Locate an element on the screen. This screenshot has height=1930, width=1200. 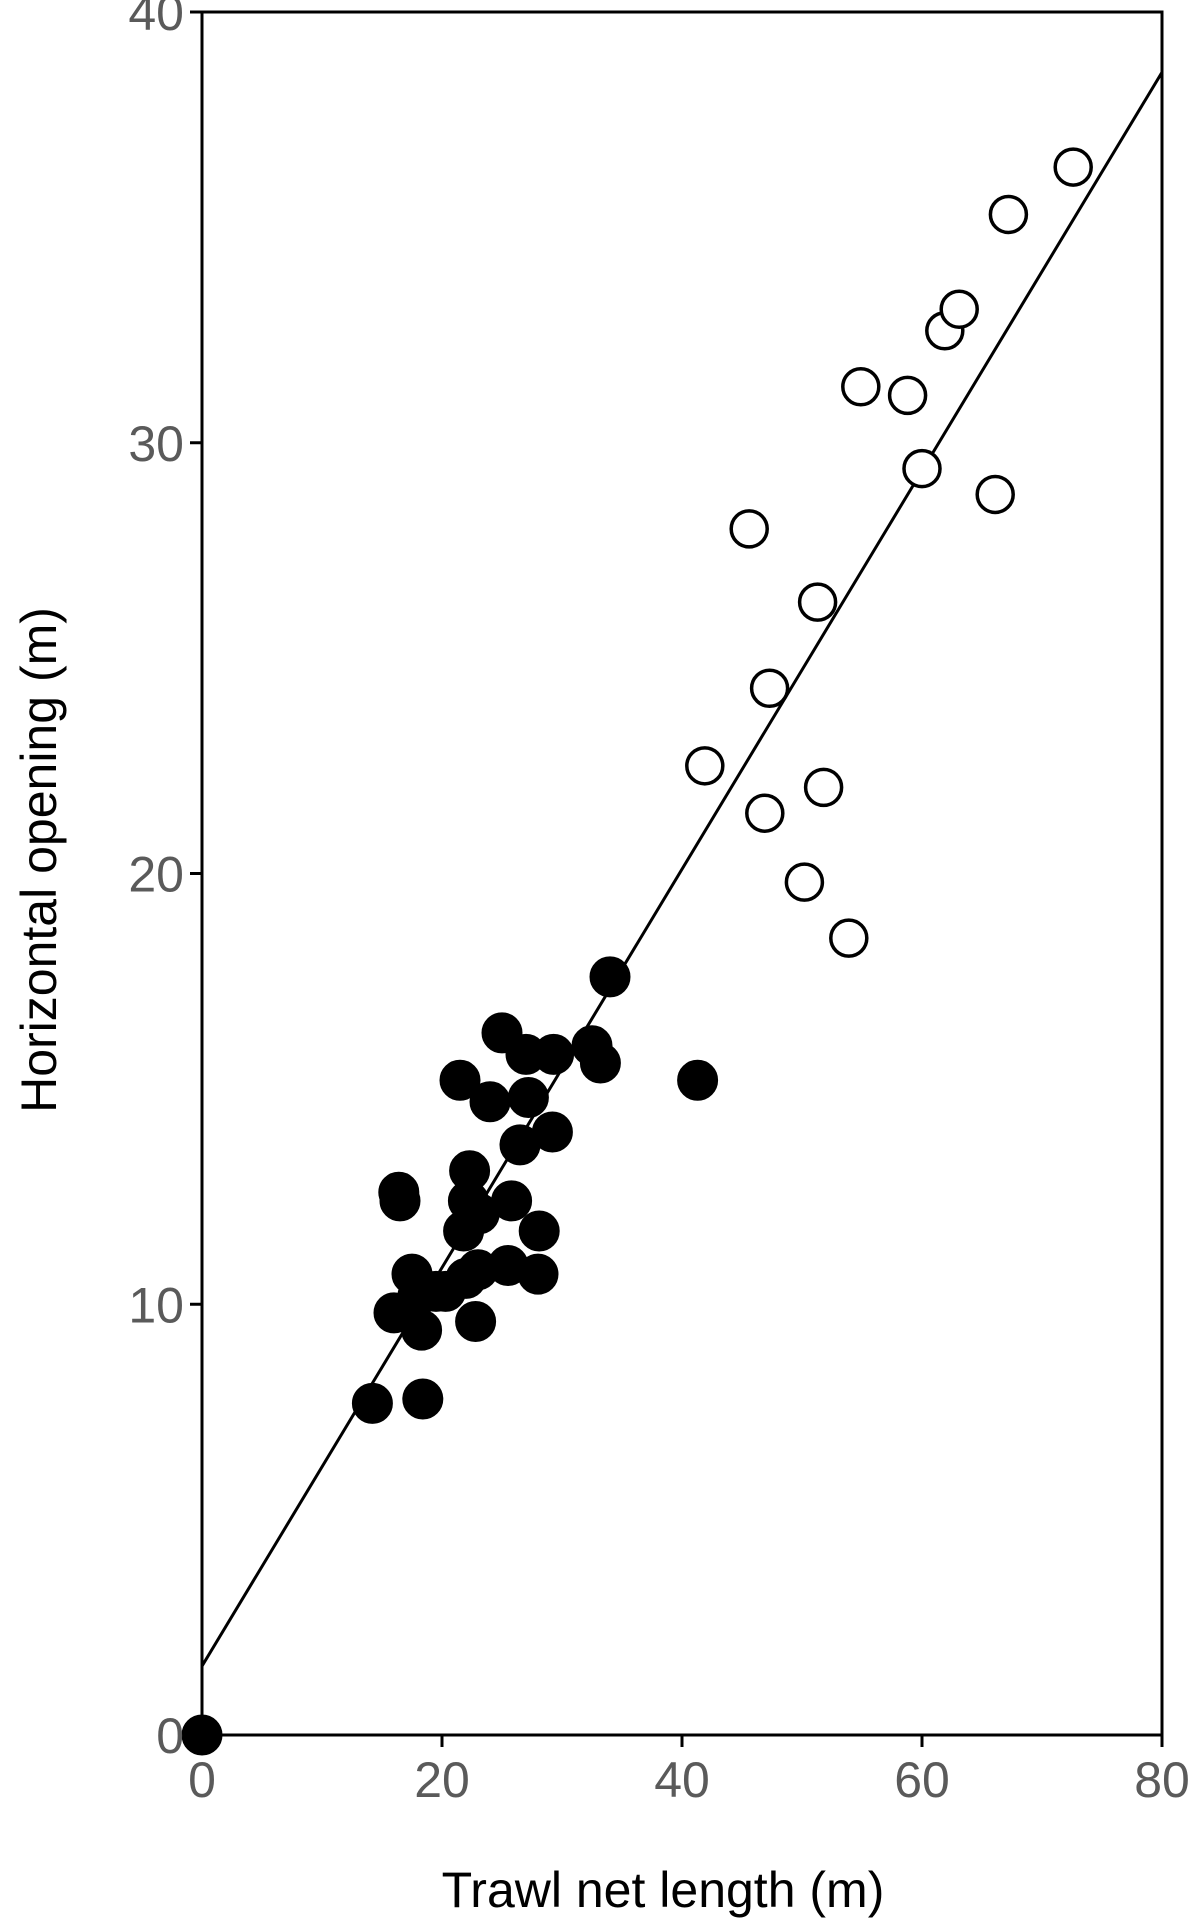
y-tick-label-1: 10 is located at coordinates (156, 1305).